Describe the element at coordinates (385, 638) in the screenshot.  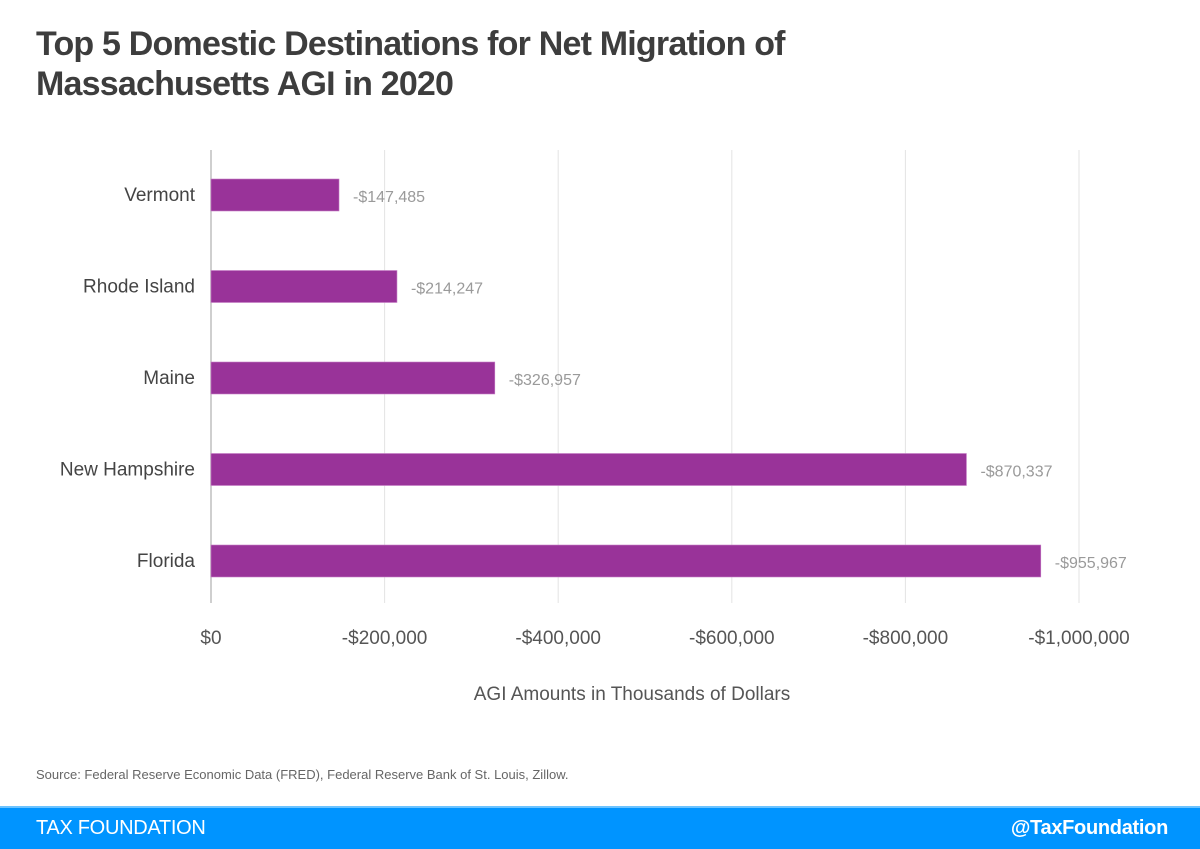
I see `x-tick-label: -$200,000` at that location.